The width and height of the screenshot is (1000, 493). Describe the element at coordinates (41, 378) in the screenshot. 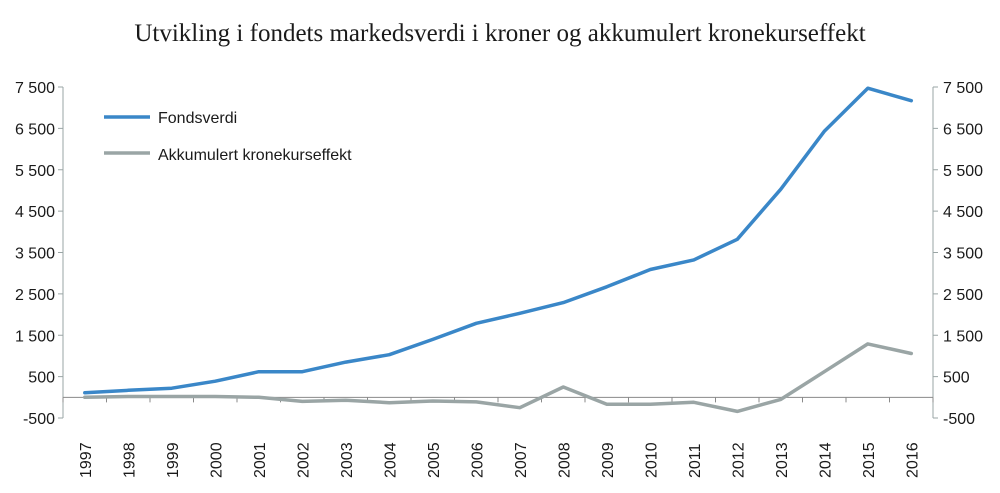

I see `y-tick-label-left: 500` at that location.